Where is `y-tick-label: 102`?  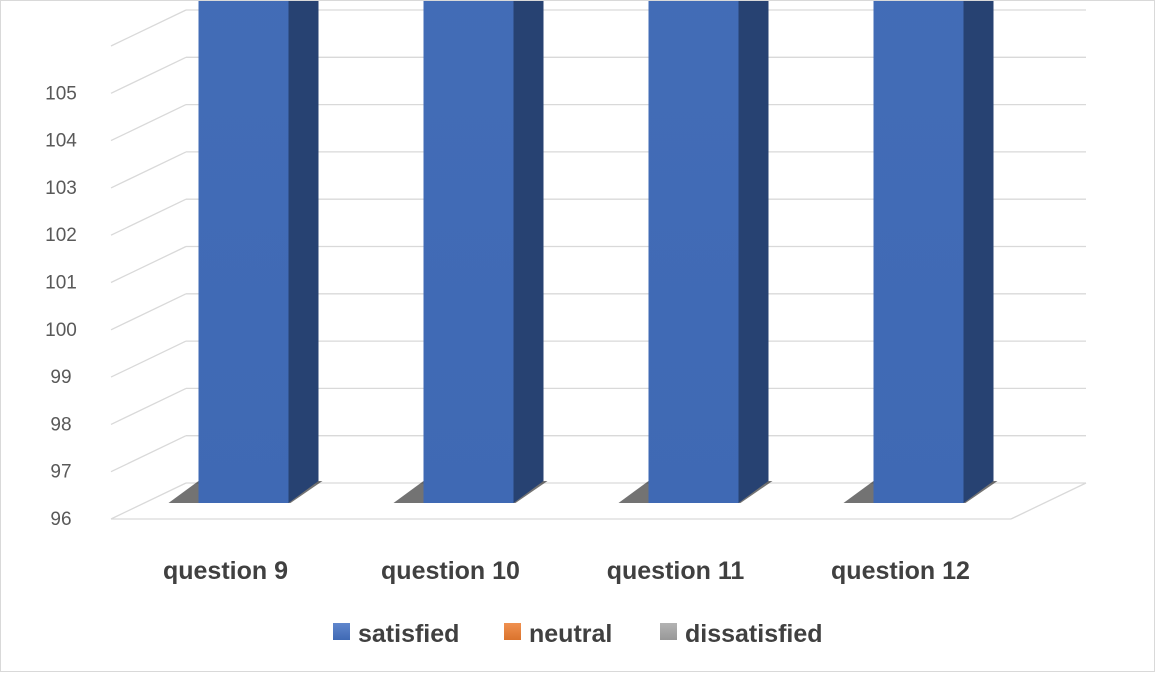 y-tick-label: 102 is located at coordinates (61, 235).